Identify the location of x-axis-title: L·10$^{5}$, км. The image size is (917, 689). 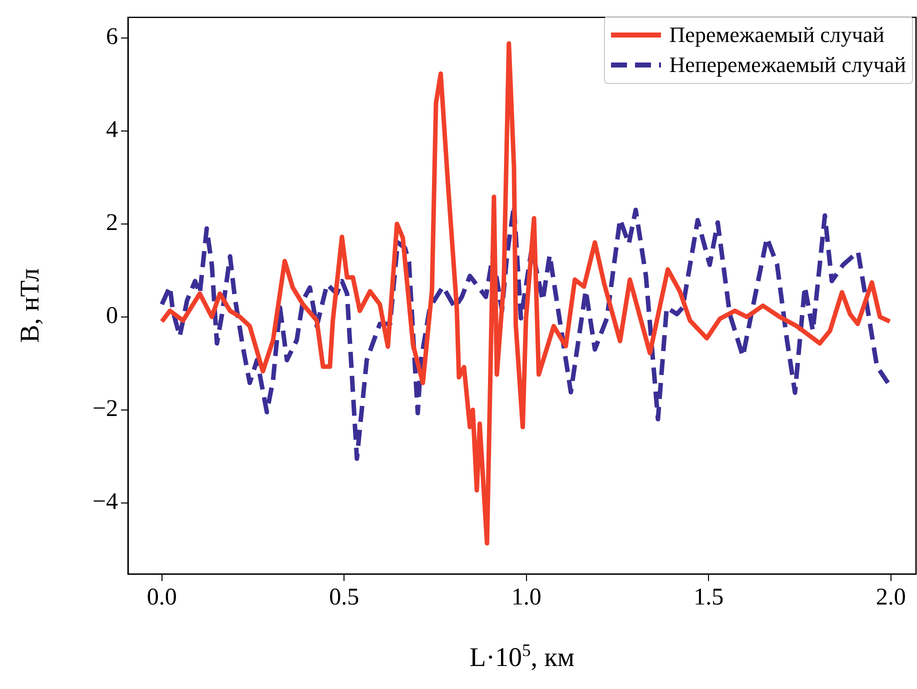
(522, 656).